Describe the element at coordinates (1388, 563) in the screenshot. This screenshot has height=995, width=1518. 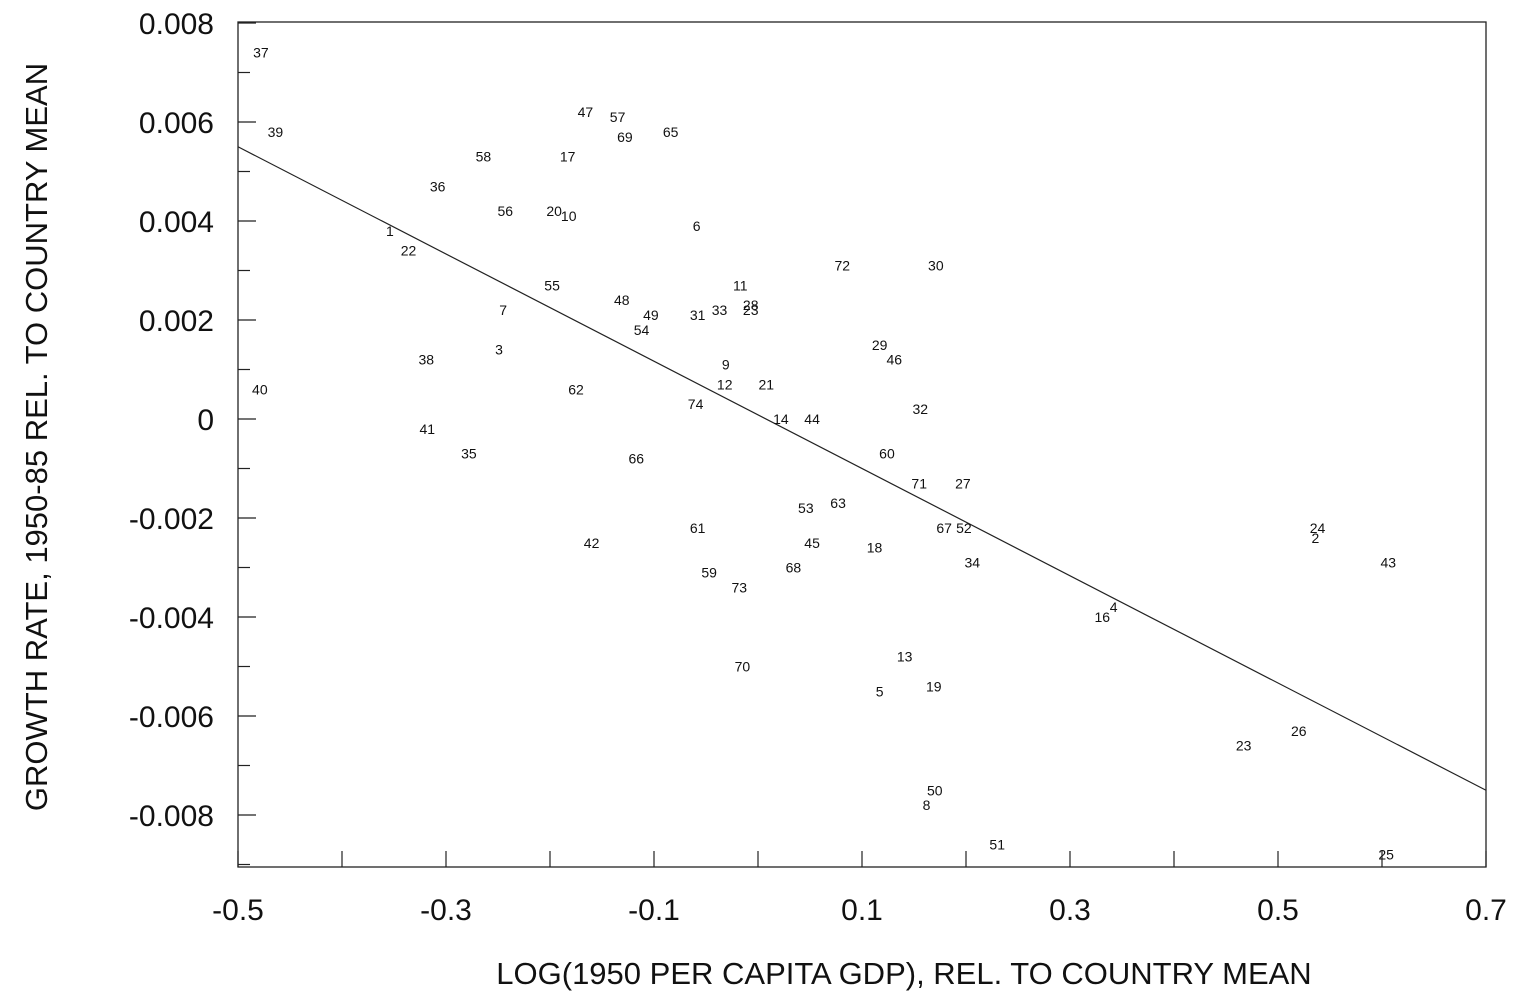
I see `data-point: 43` at that location.